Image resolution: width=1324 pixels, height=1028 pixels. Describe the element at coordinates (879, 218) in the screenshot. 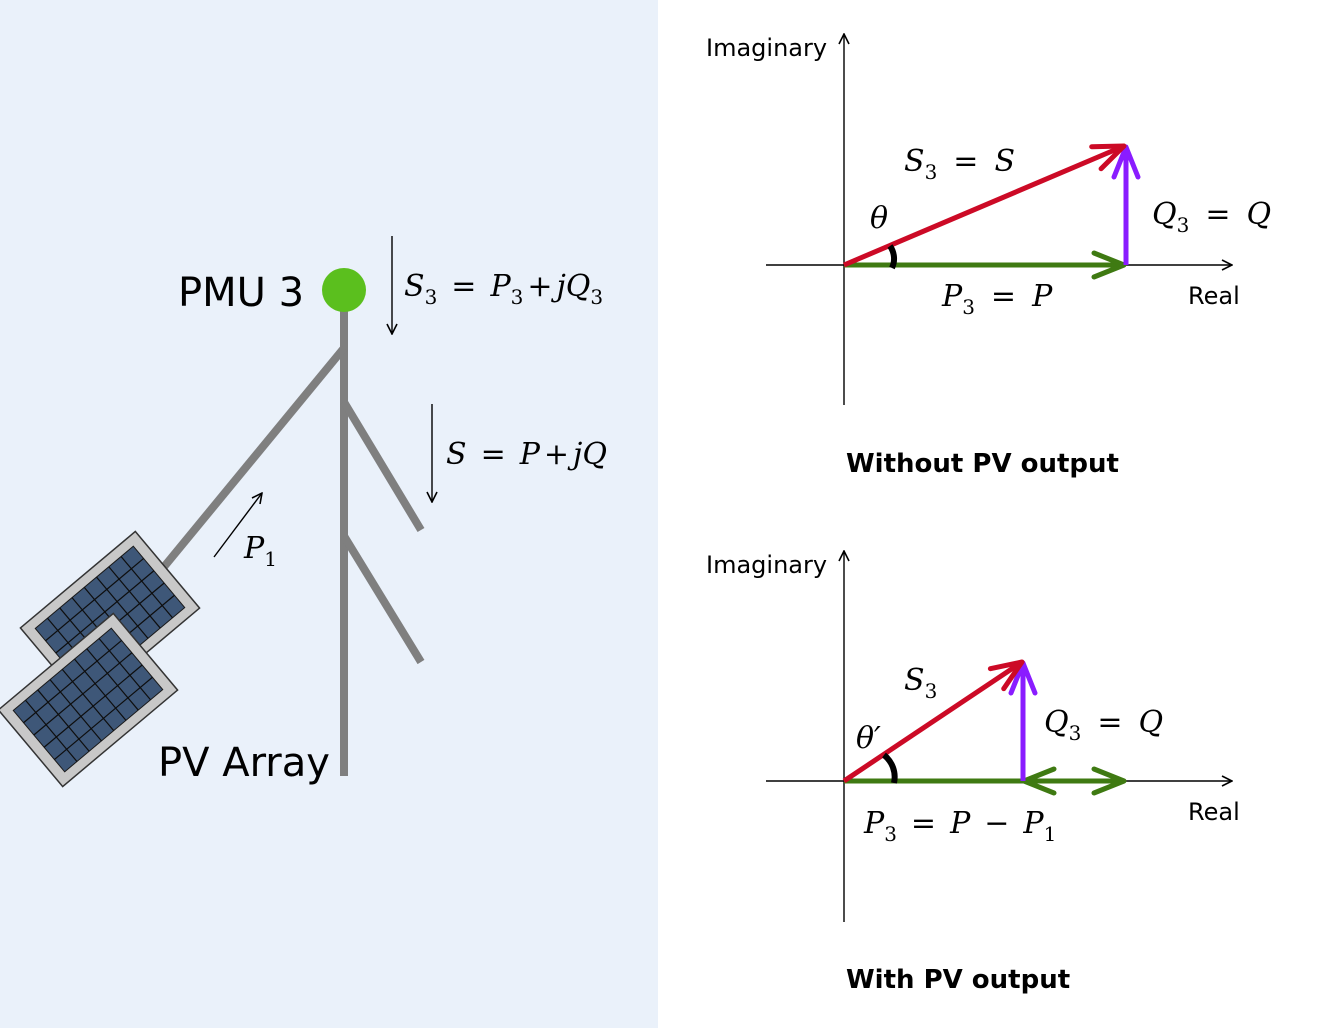

I see `theta-label-top: θ` at that location.